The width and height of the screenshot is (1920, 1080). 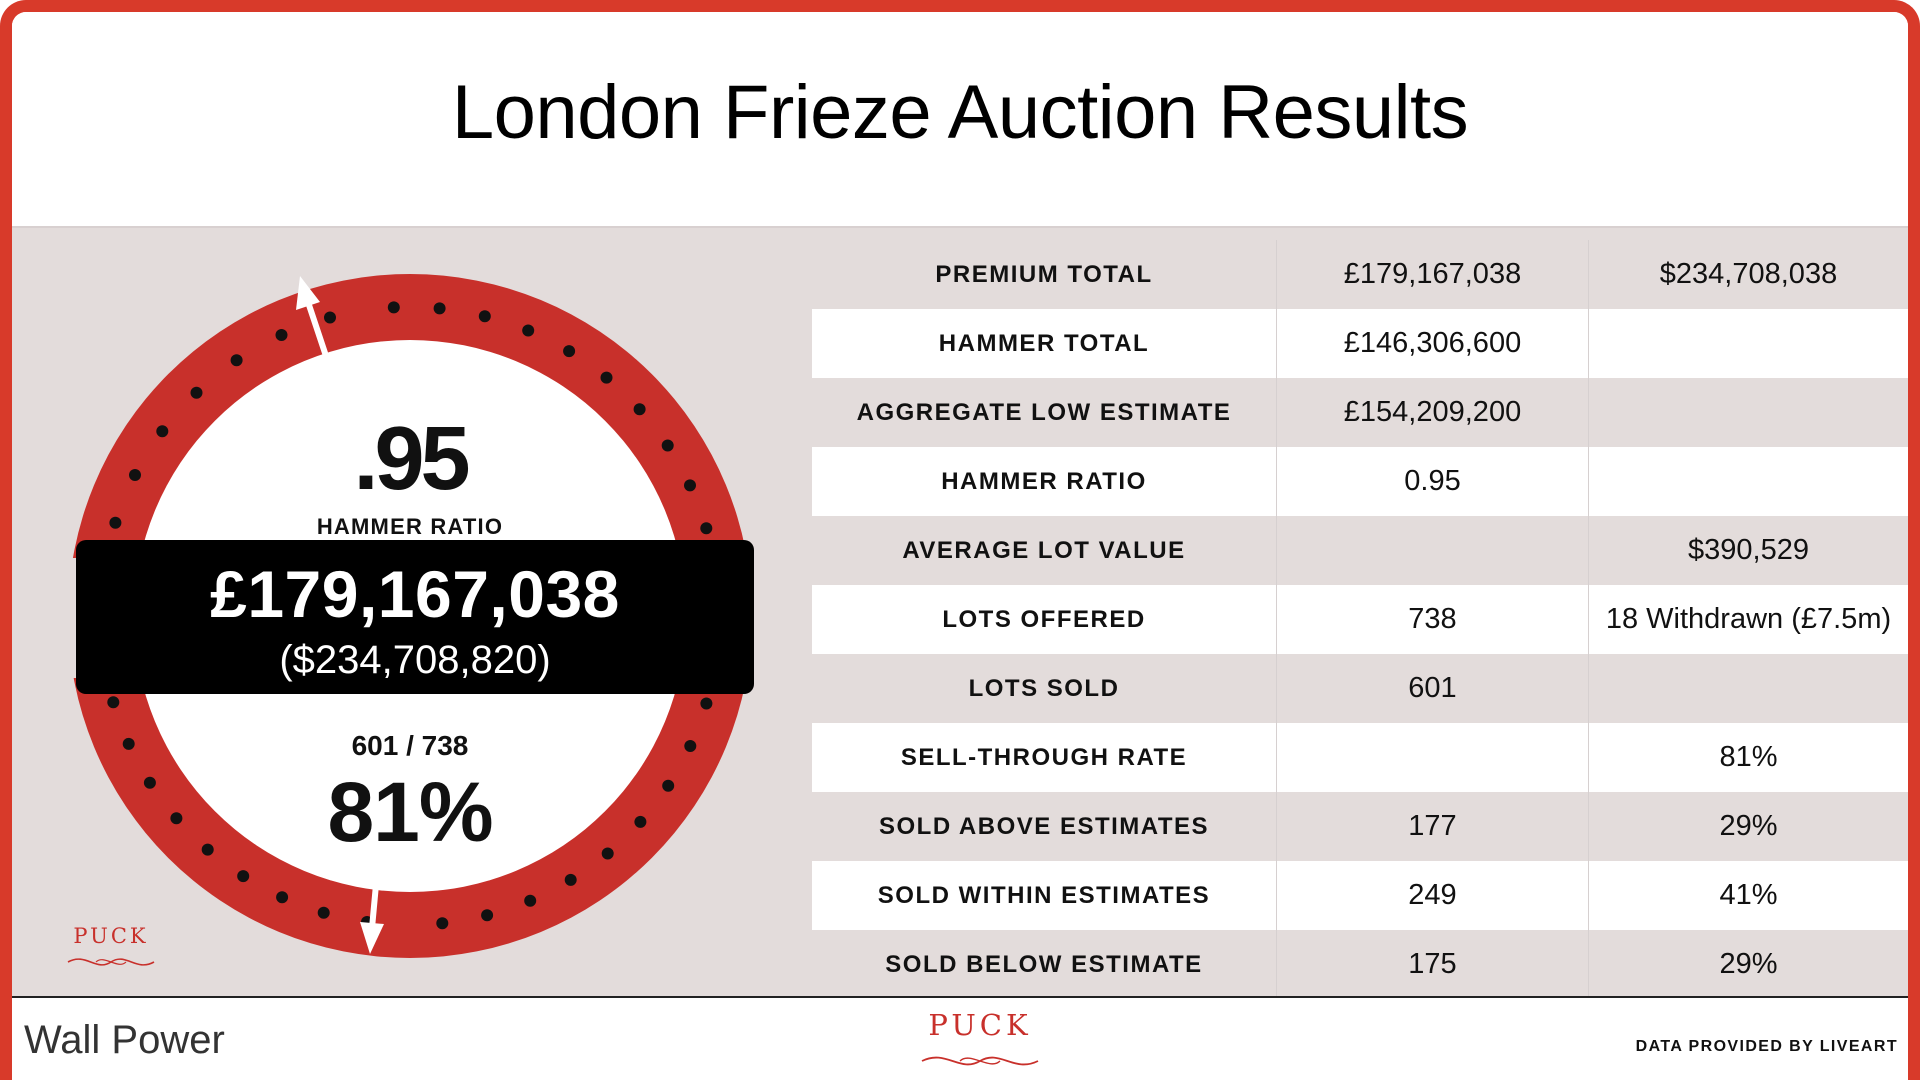 What do you see at coordinates (1044, 481) in the screenshot?
I see `row-label: HAMMER RATIO` at bounding box center [1044, 481].